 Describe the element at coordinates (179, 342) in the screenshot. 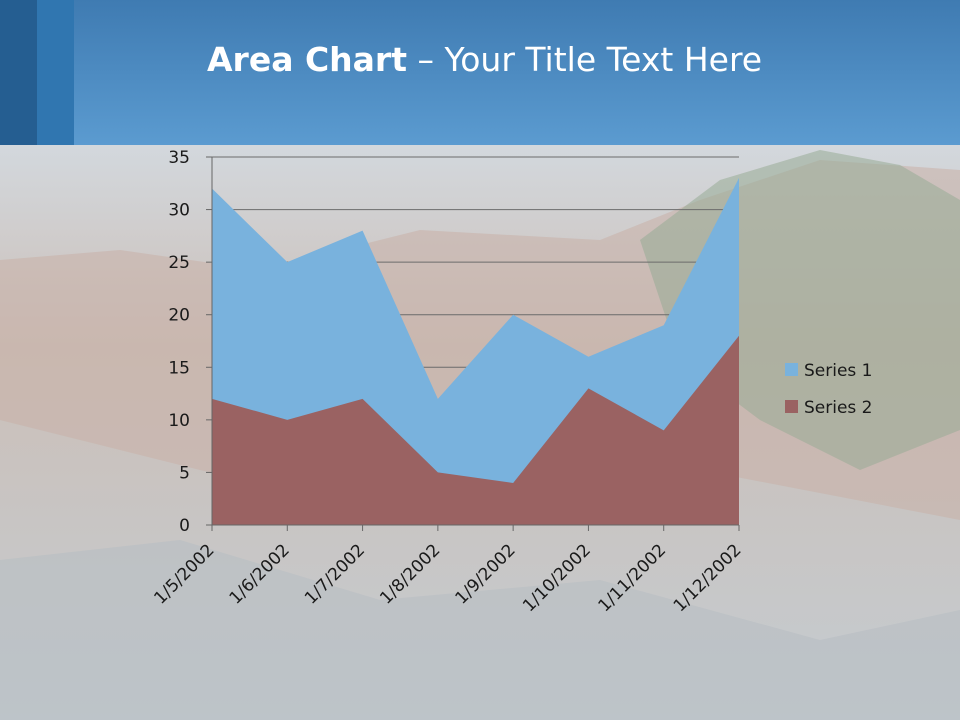

I see `y-tick-labels: 0 5 10 15 20 25 30 35` at that location.